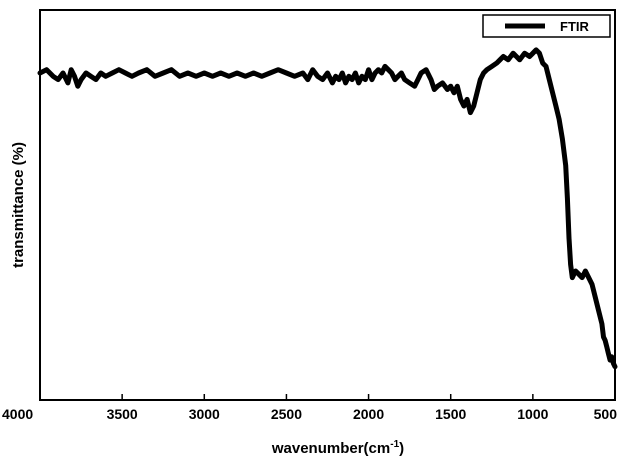  I want to click on y-axis-label: transmittance (%), so click(18, 205).